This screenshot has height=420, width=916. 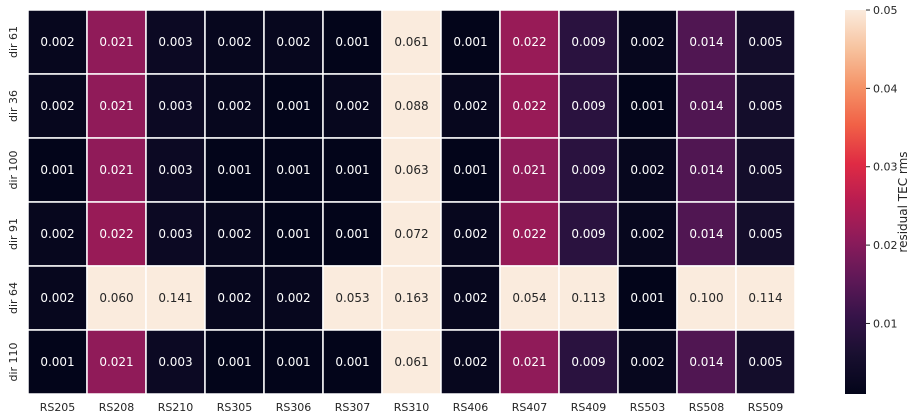 I want to click on cell-value-label: 0.072, so click(x=411, y=234).